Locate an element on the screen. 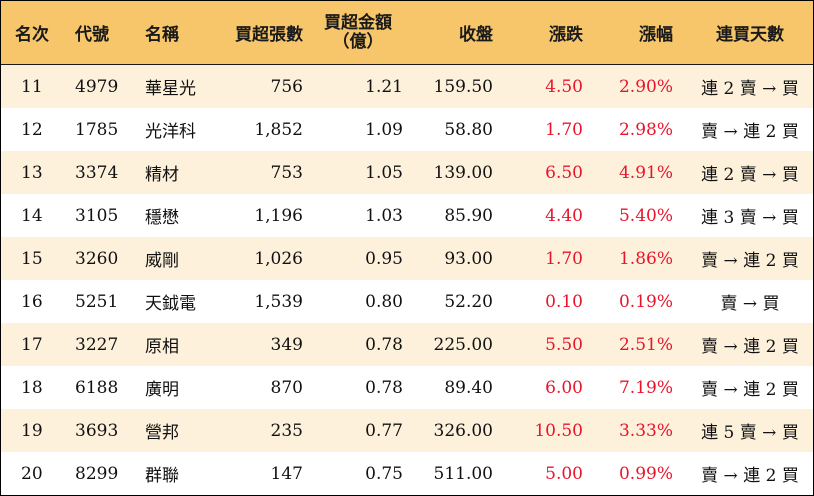 This screenshot has height=496, width=814. cell-name: 廣明 is located at coordinates (162, 390).